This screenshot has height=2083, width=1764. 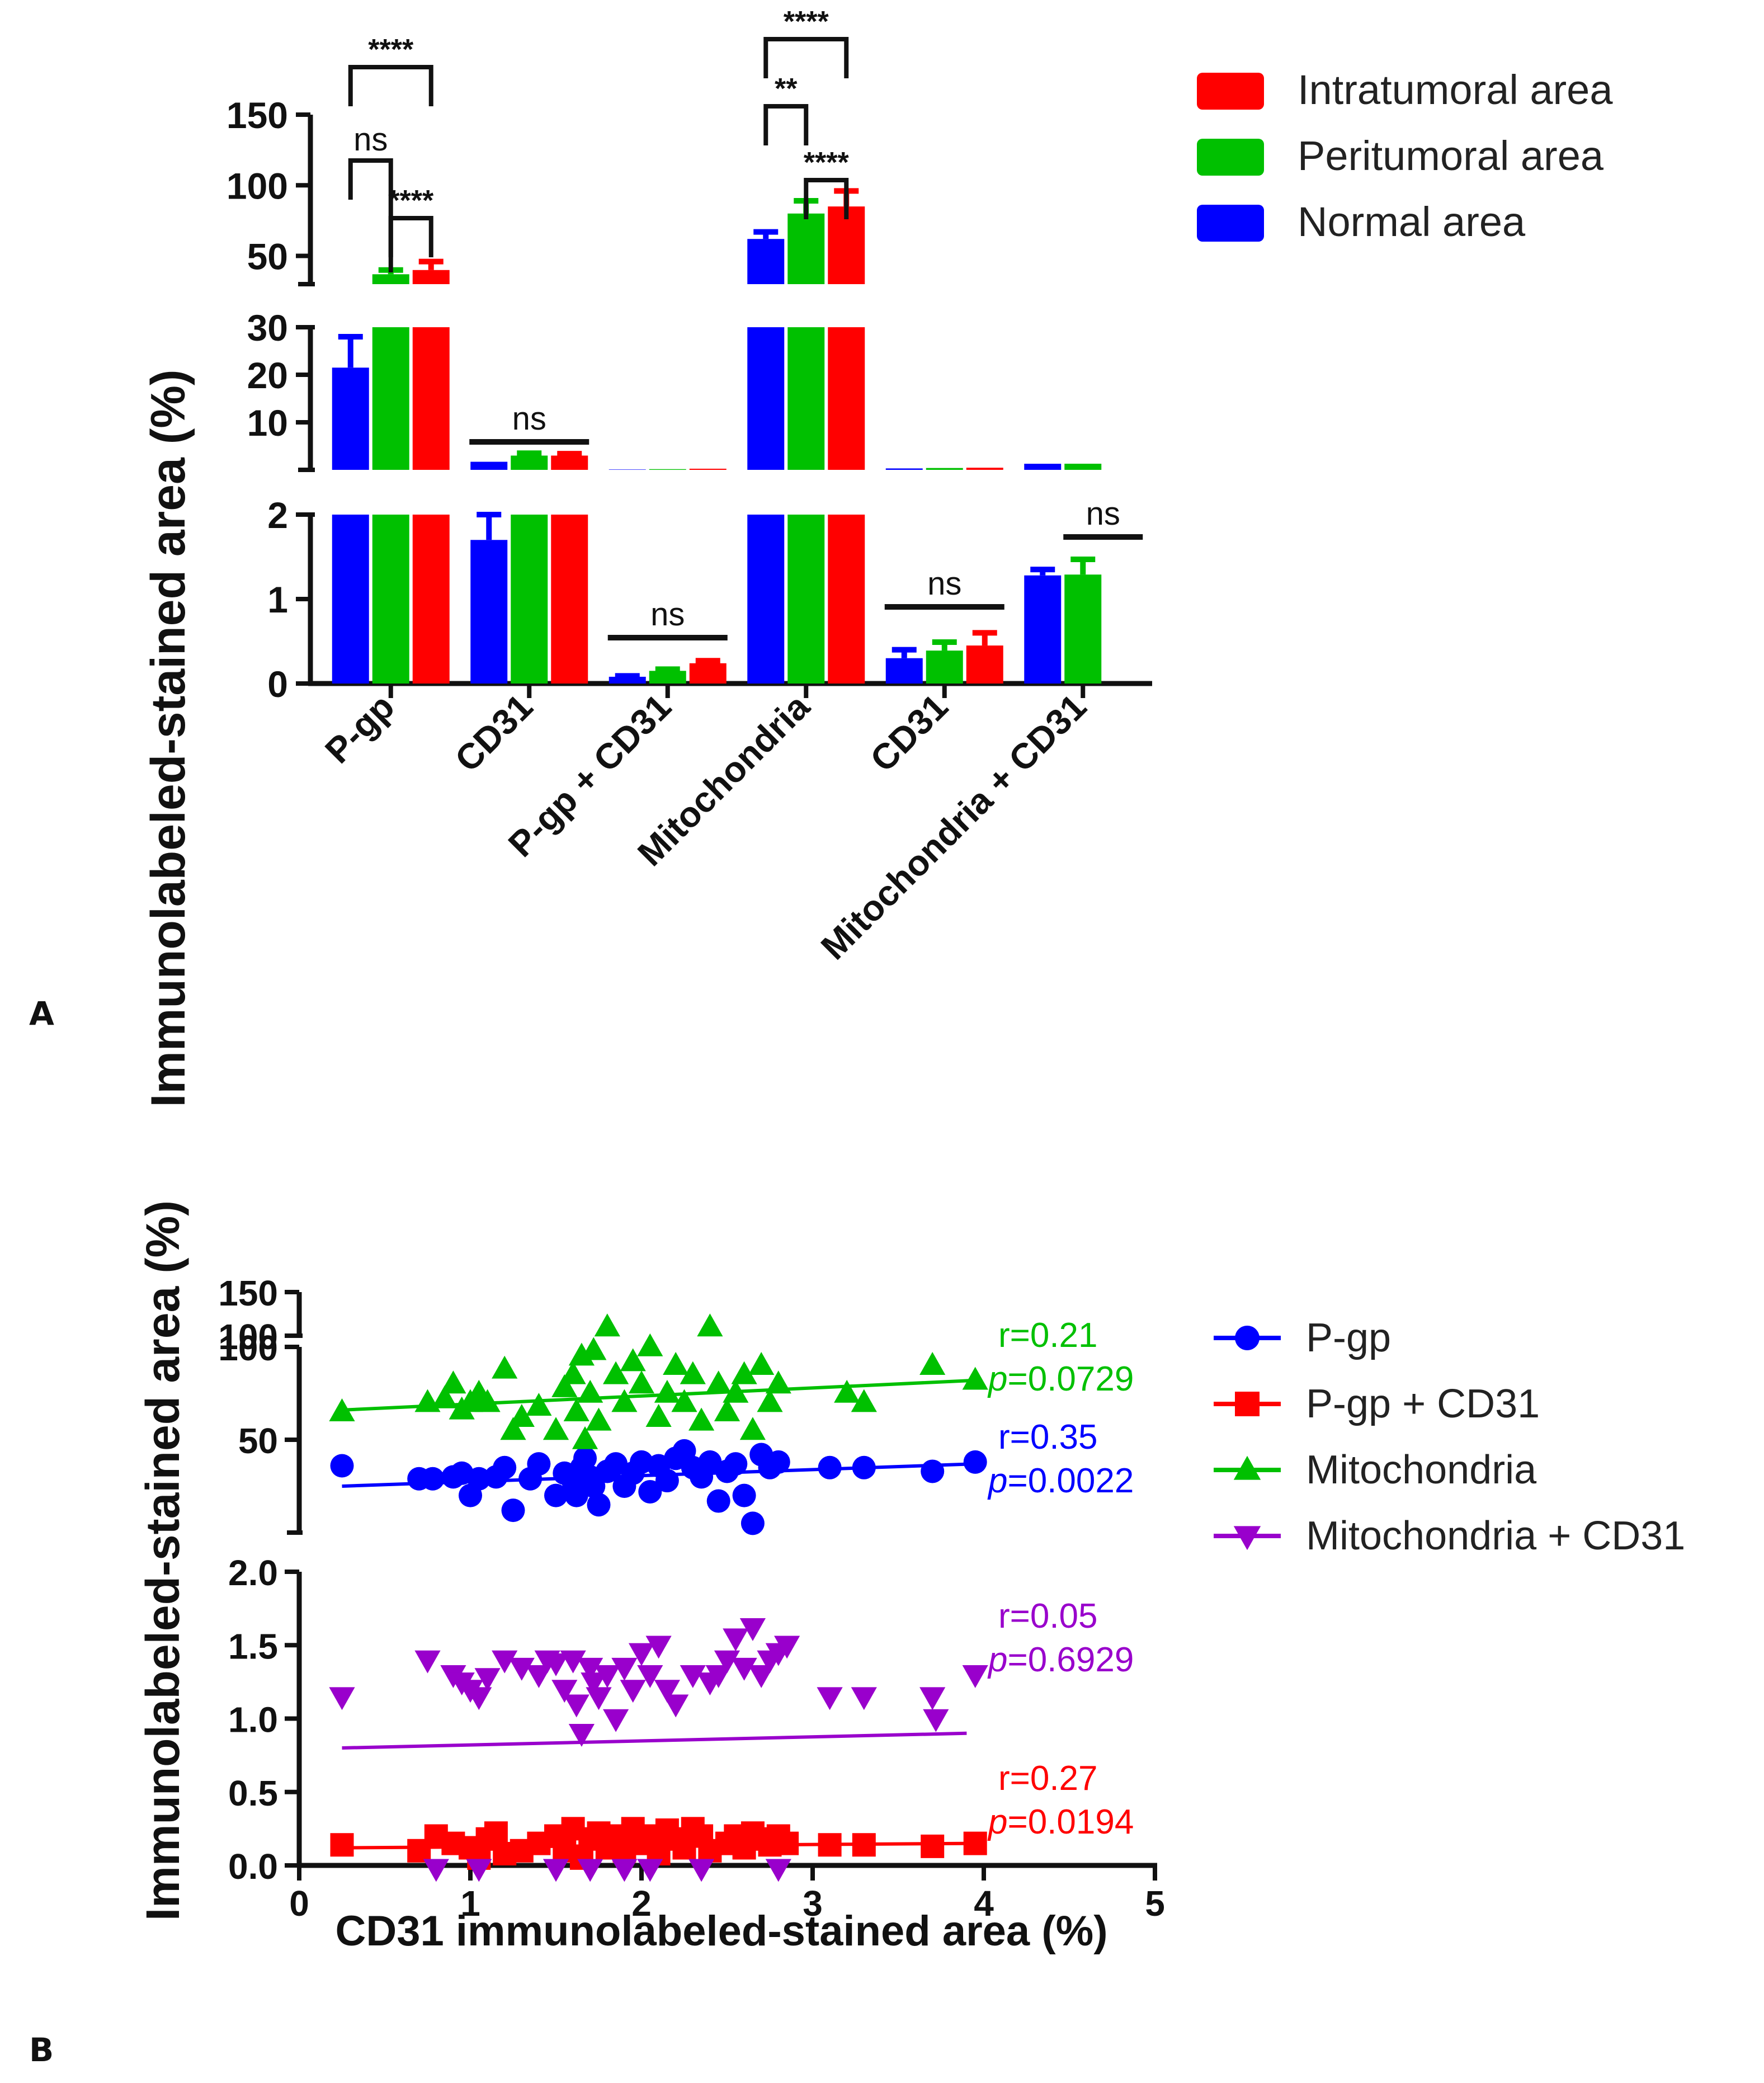 I want to click on y-tick-label: 50, so click(x=267, y=256).